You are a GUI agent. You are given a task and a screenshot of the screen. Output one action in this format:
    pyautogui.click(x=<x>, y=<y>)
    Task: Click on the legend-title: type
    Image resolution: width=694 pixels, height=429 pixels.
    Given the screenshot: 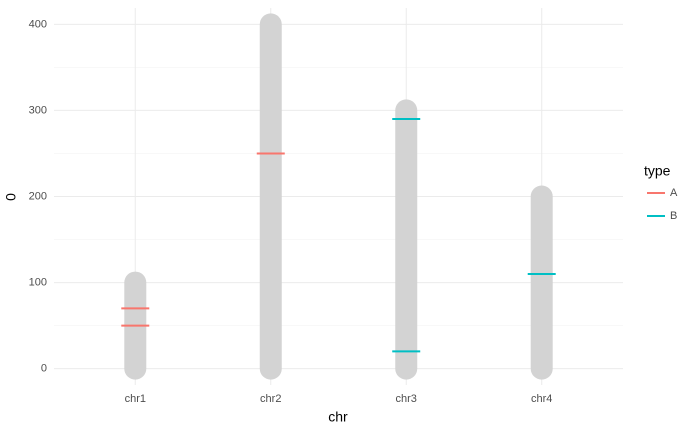 What is the action you would take?
    pyautogui.click(x=657, y=171)
    